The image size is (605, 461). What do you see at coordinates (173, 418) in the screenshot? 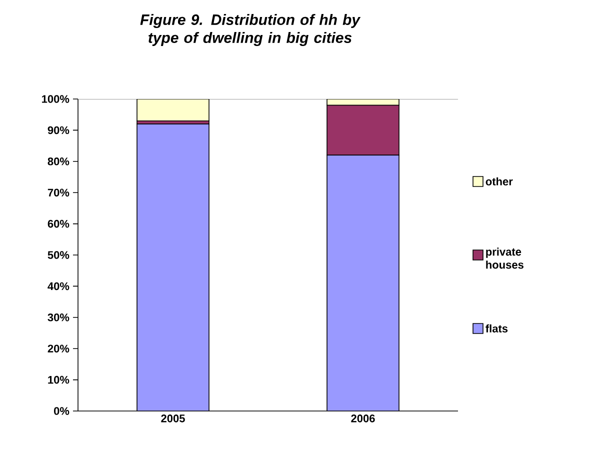
I see `x-tick-label: 2005` at bounding box center [173, 418].